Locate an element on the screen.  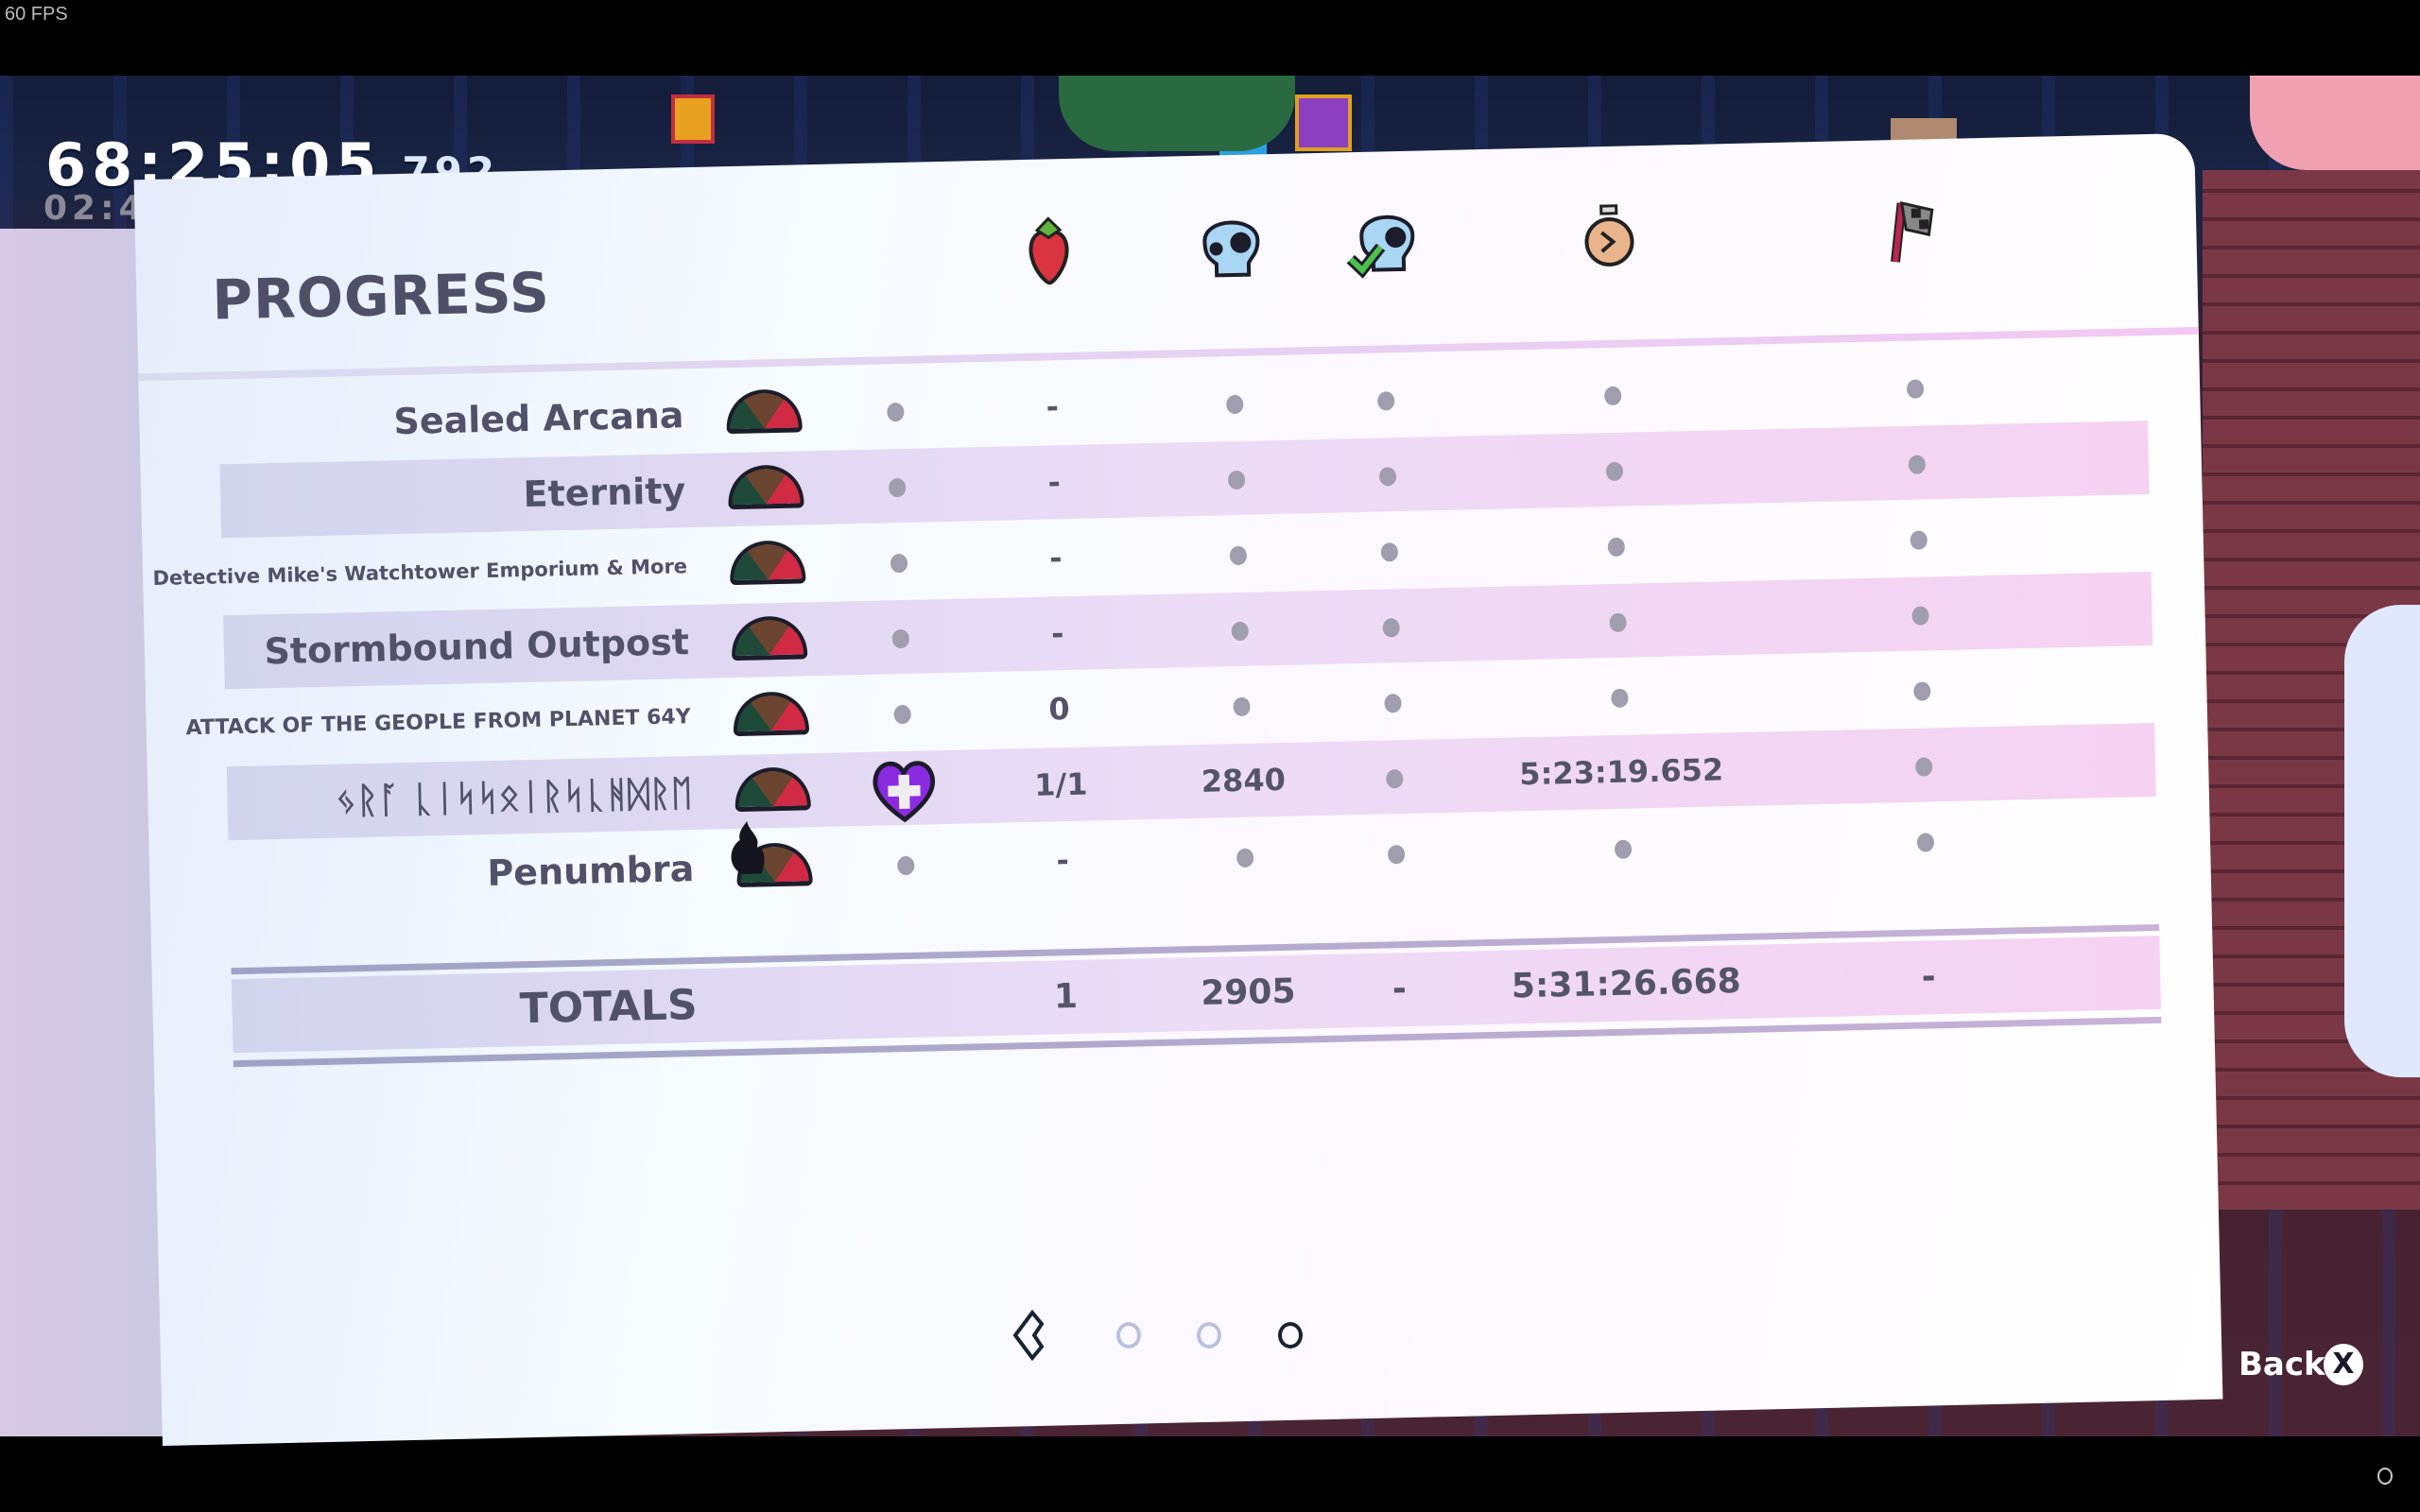
checkered-flag-icon is located at coordinates (1911, 229).